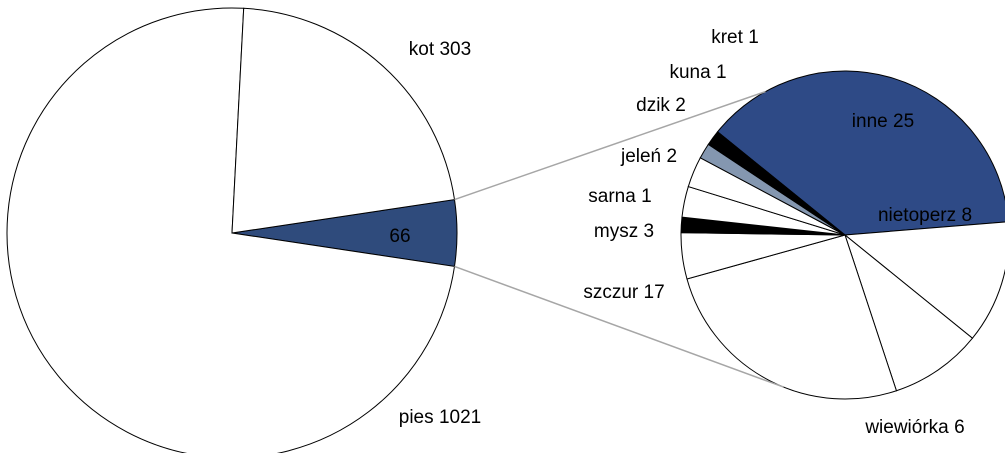  What do you see at coordinates (640, 156) in the screenshot?
I see `label-category: jeleń` at bounding box center [640, 156].